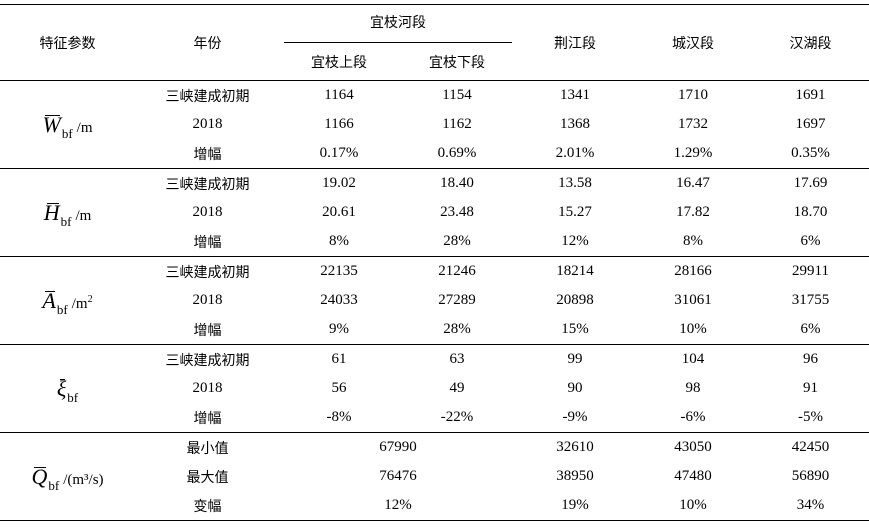 This screenshot has height=531, width=869. What do you see at coordinates (457, 212) in the screenshot?
I see `value-cell: 23.48` at bounding box center [457, 212].